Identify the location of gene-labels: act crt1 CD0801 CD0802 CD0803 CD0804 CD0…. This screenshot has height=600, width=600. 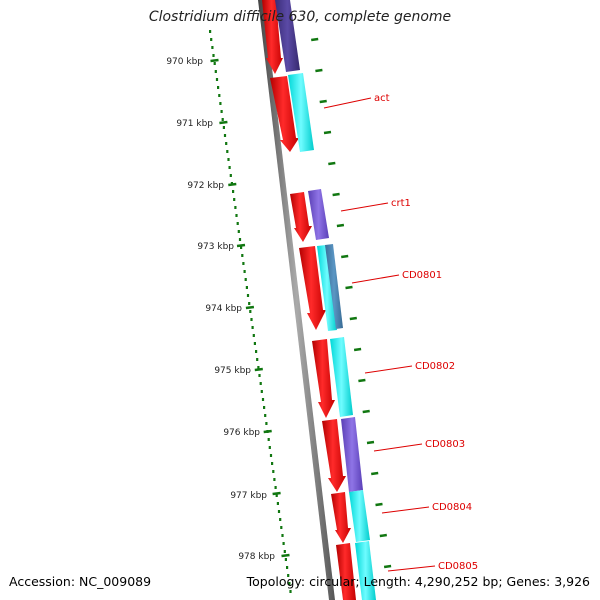
(426, 332).